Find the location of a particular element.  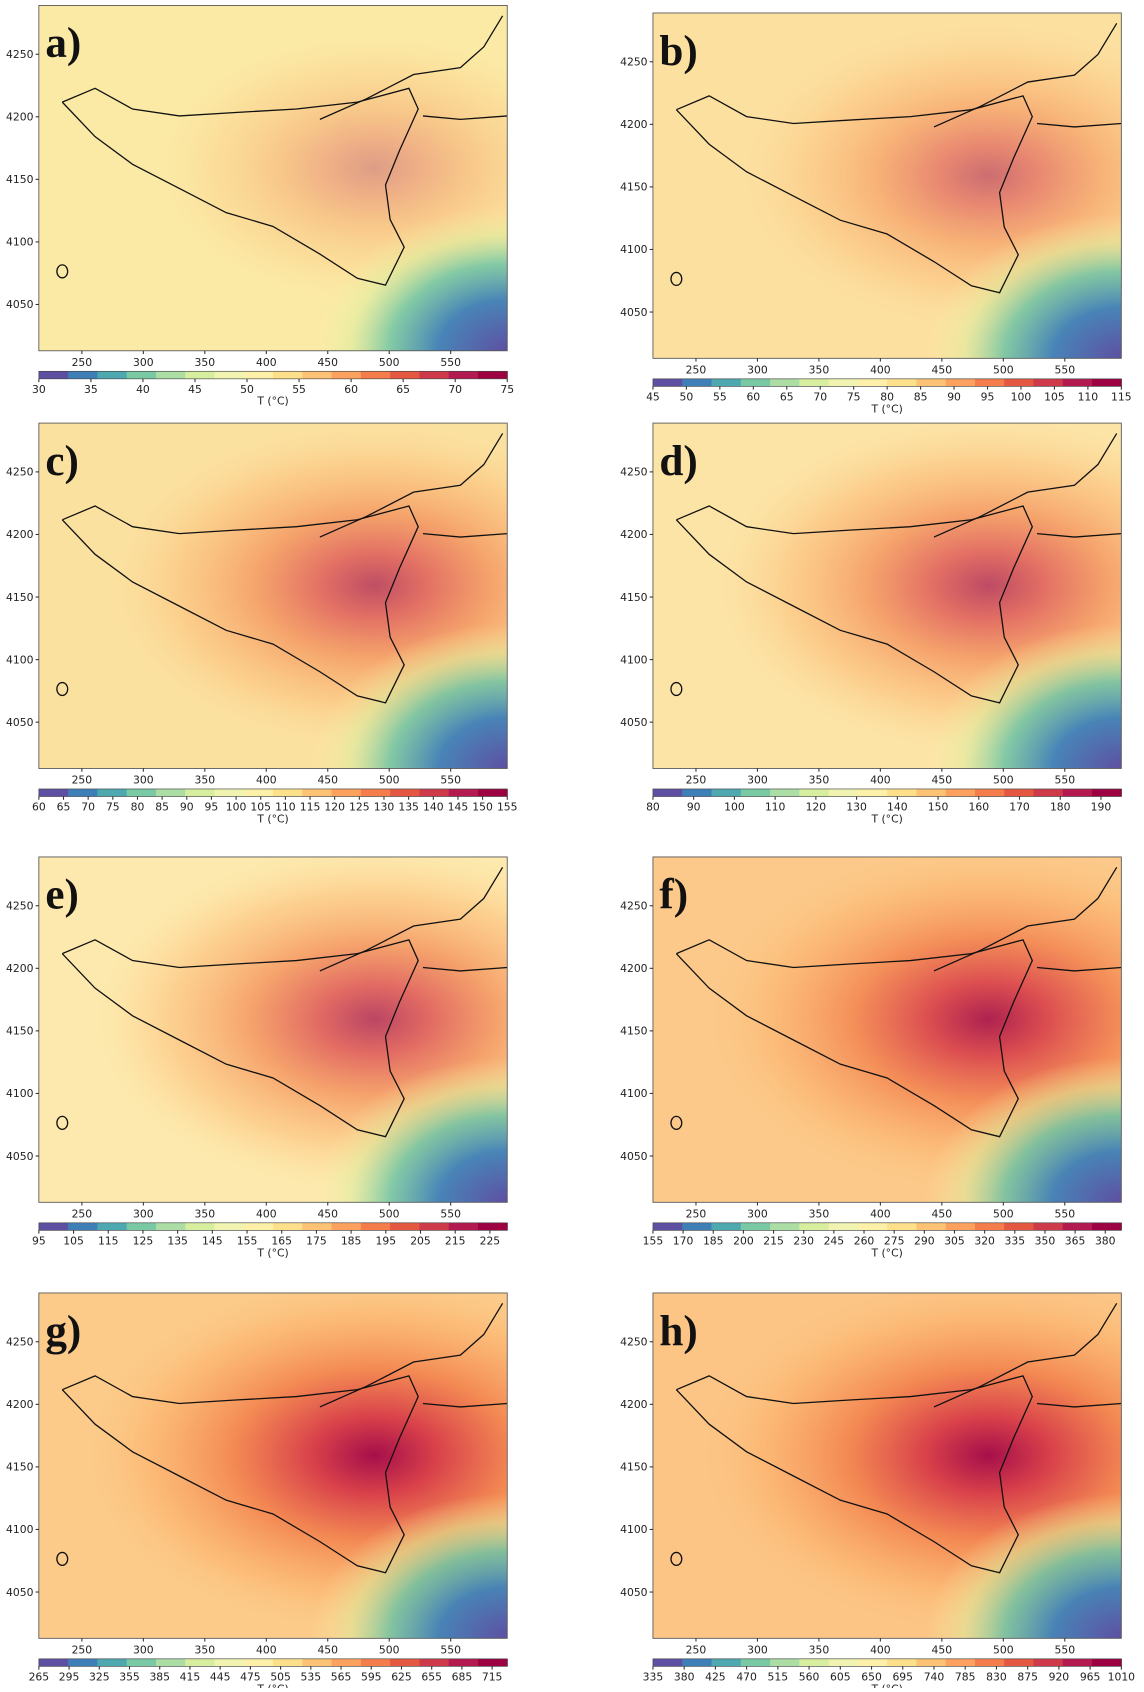

colorbar-tick-label: 170 is located at coordinates (1019, 807).